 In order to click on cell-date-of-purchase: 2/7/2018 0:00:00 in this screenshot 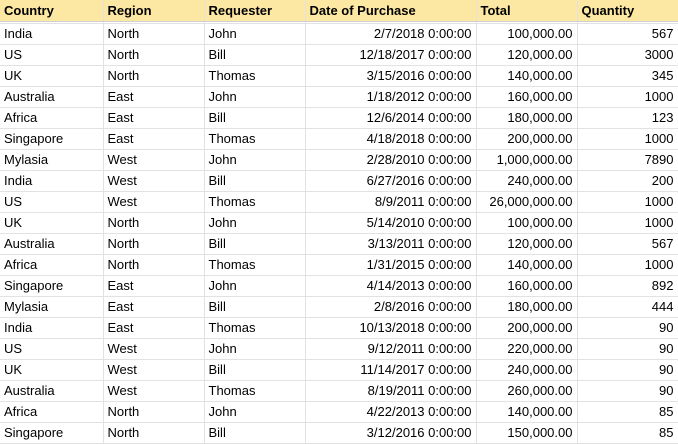, I will do `click(391, 34)`.